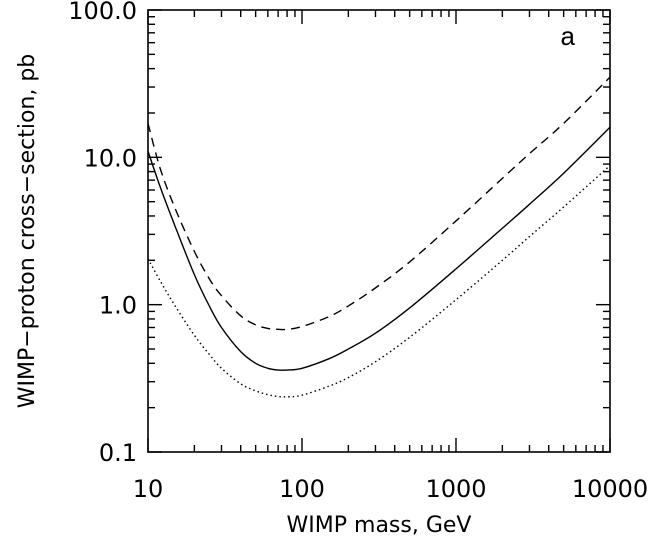  I want to click on x-axis-label: WIMP mass, GeV, so click(379, 525).